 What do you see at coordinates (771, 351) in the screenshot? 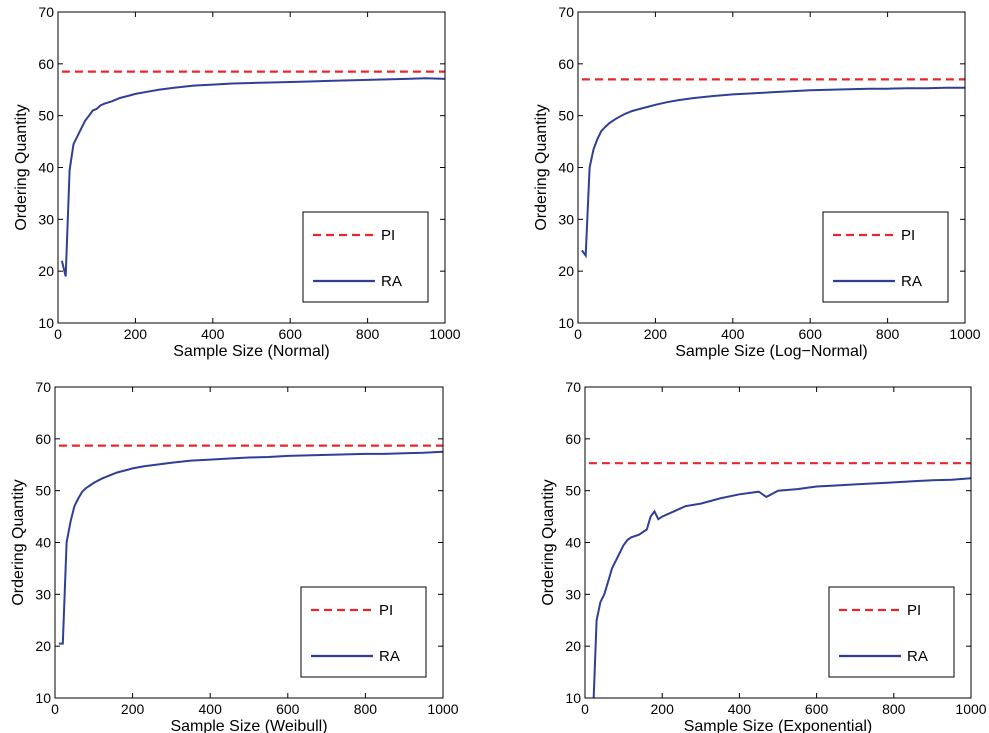
I see `x-axis-label: Sample Size (Log−Normal)` at bounding box center [771, 351].